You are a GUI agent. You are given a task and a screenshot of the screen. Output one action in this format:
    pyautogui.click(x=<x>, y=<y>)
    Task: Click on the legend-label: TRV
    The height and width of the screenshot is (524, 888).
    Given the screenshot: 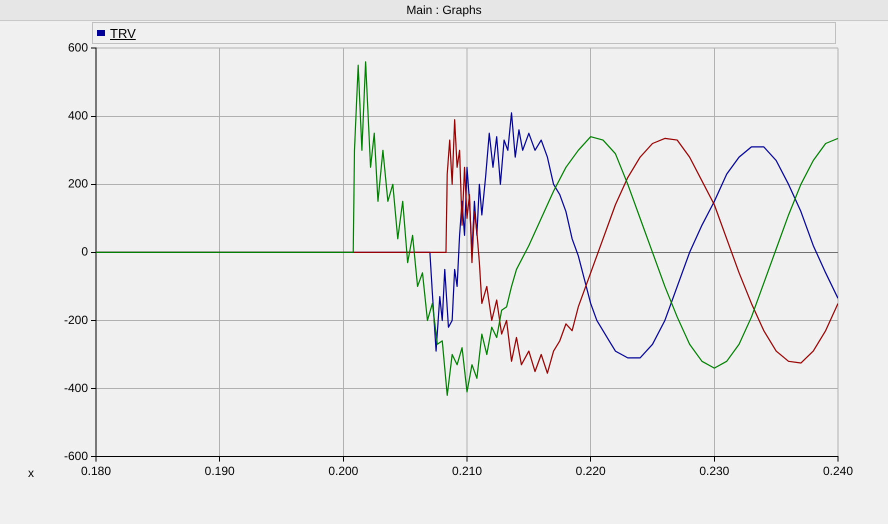 What is the action you would take?
    pyautogui.click(x=123, y=33)
    